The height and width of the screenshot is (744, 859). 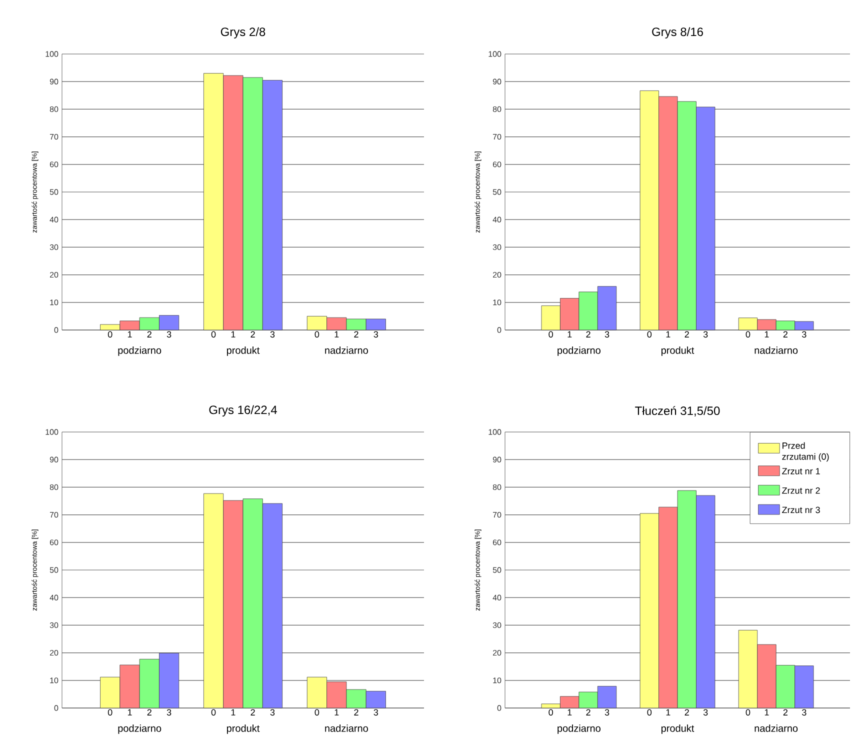 I want to click on legend-label: Zrzut nr 2, so click(x=801, y=490).